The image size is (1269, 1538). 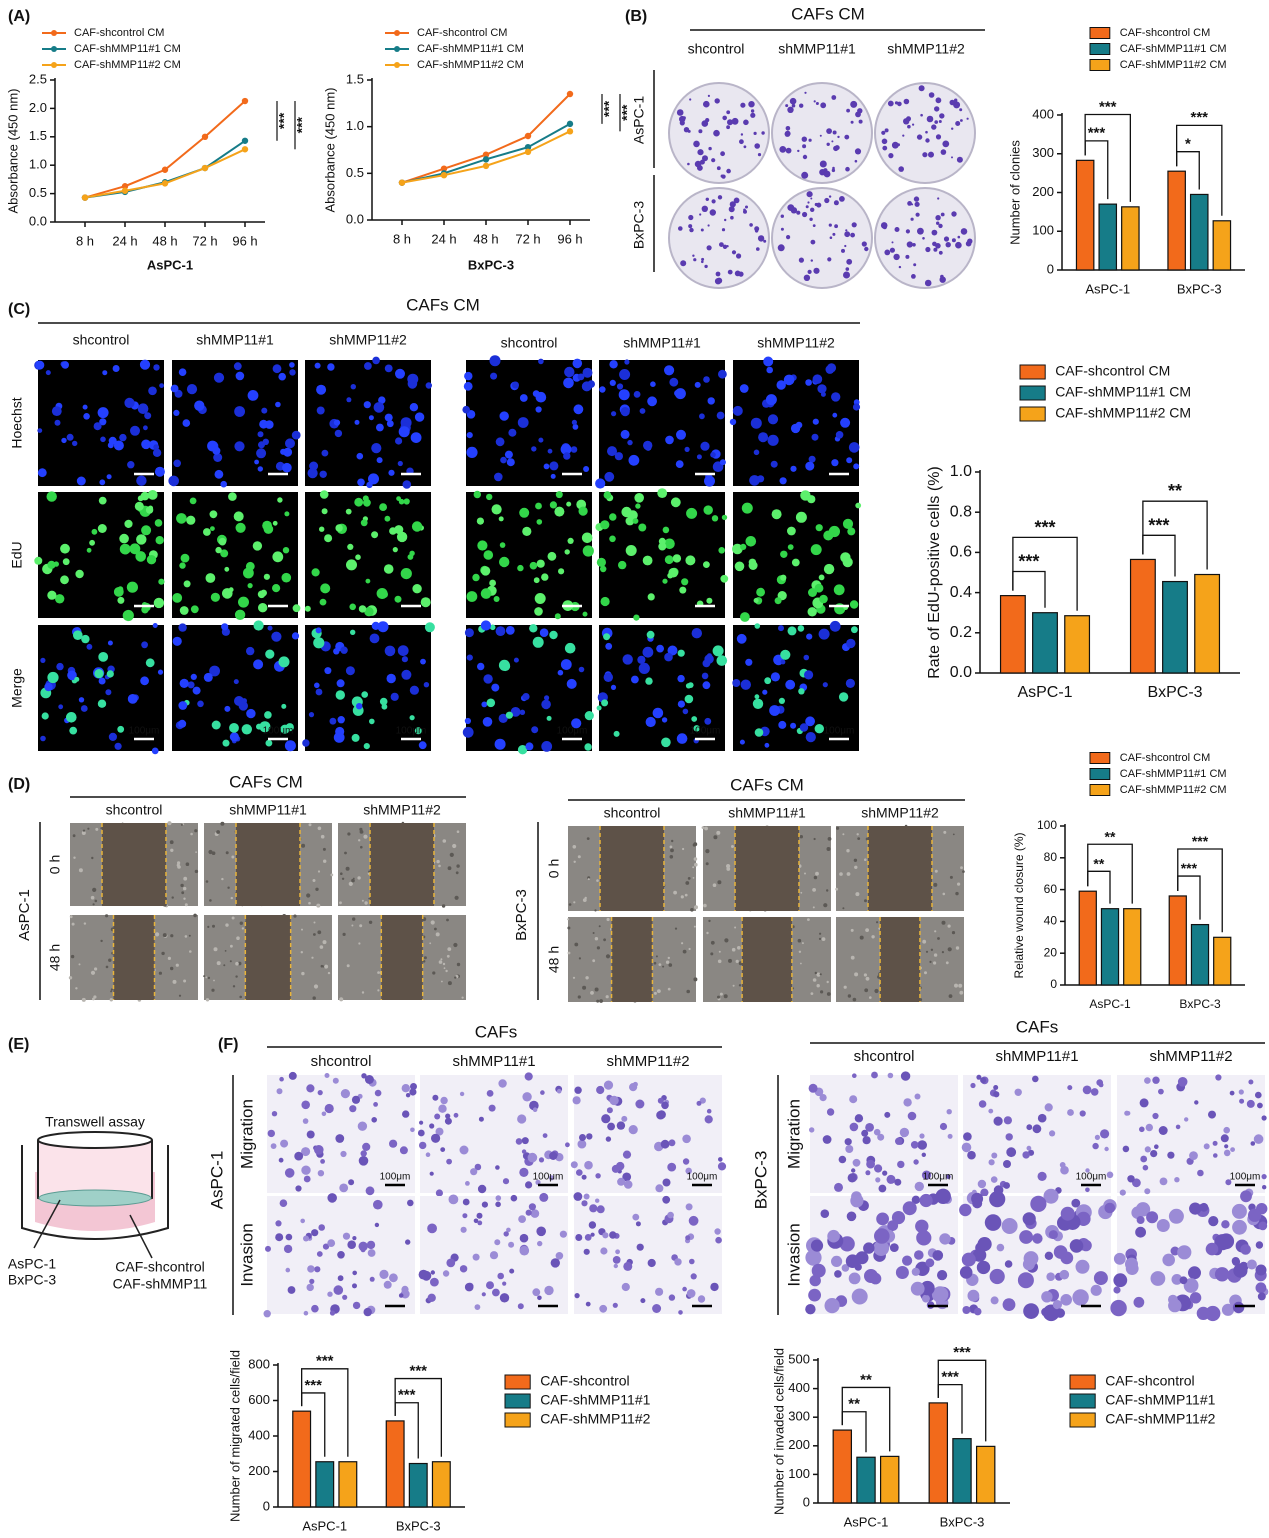 I want to click on dish, so click(x=925, y=133).